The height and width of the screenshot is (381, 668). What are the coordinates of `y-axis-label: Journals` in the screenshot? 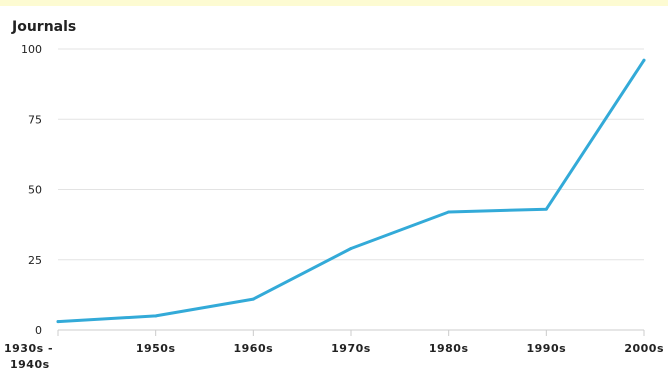 It's located at (43, 27).